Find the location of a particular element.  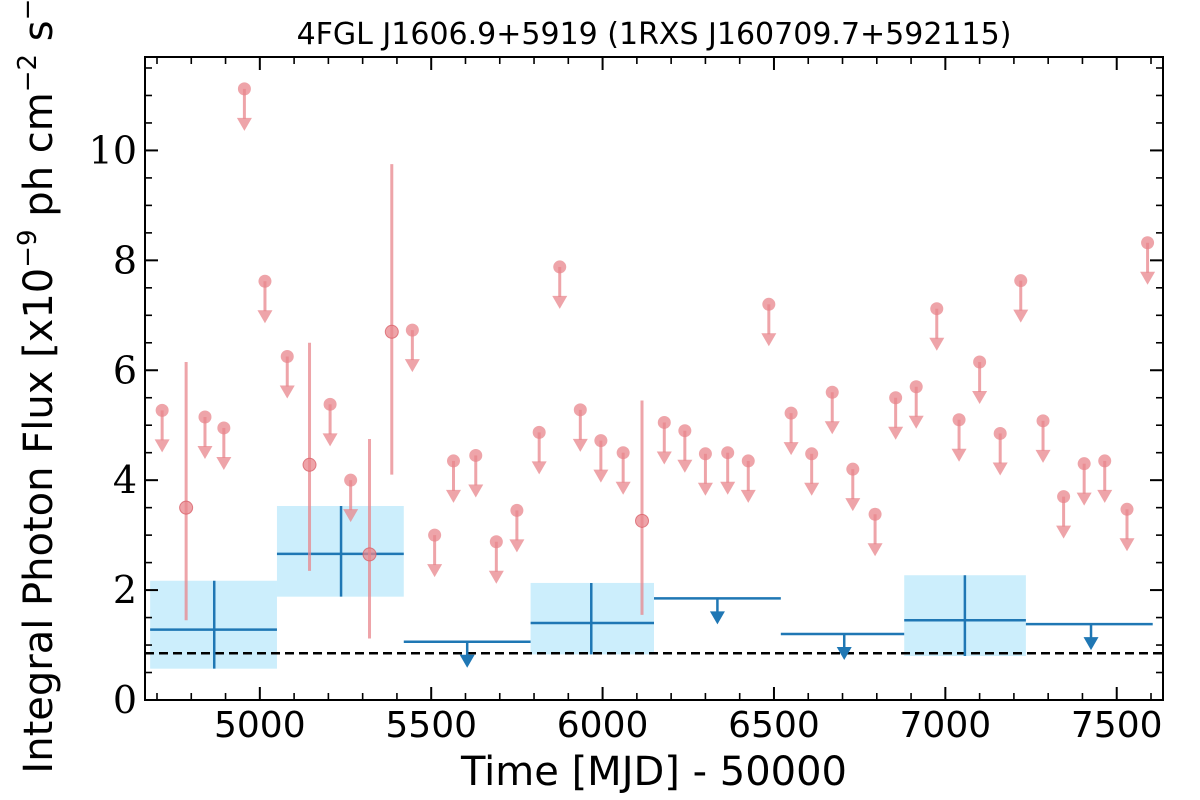

x-tick-label: 5000 is located at coordinates (260, 725).